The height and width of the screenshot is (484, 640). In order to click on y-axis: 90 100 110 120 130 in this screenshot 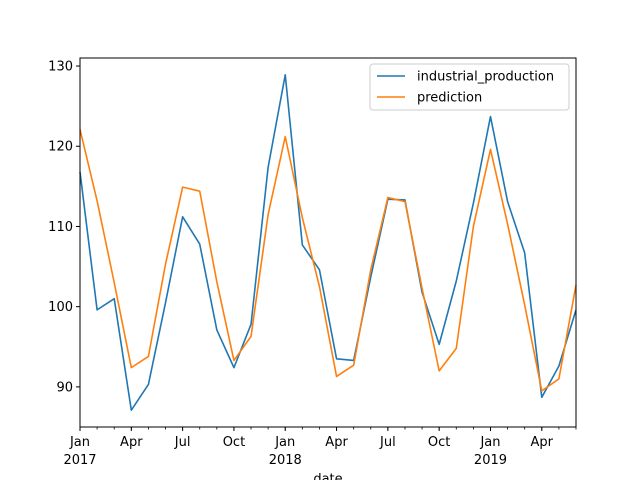, I will do `click(64, 227)`.